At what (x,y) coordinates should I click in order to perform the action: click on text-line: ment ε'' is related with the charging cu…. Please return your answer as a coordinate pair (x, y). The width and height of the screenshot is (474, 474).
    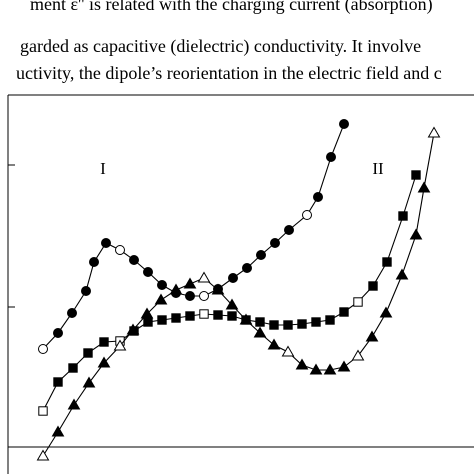
    Looking at the image, I should click on (231, 7).